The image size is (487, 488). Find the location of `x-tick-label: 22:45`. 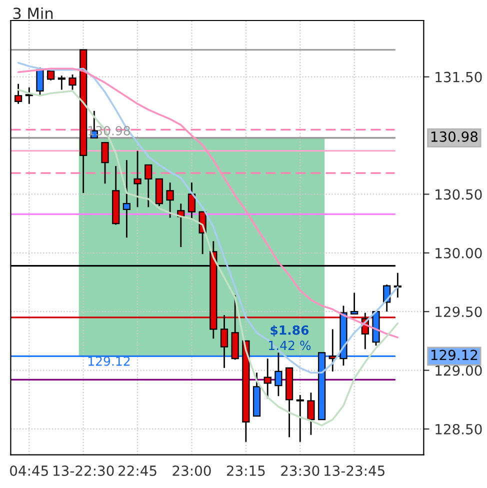

x-tick-label: 22:45 is located at coordinates (137, 470).